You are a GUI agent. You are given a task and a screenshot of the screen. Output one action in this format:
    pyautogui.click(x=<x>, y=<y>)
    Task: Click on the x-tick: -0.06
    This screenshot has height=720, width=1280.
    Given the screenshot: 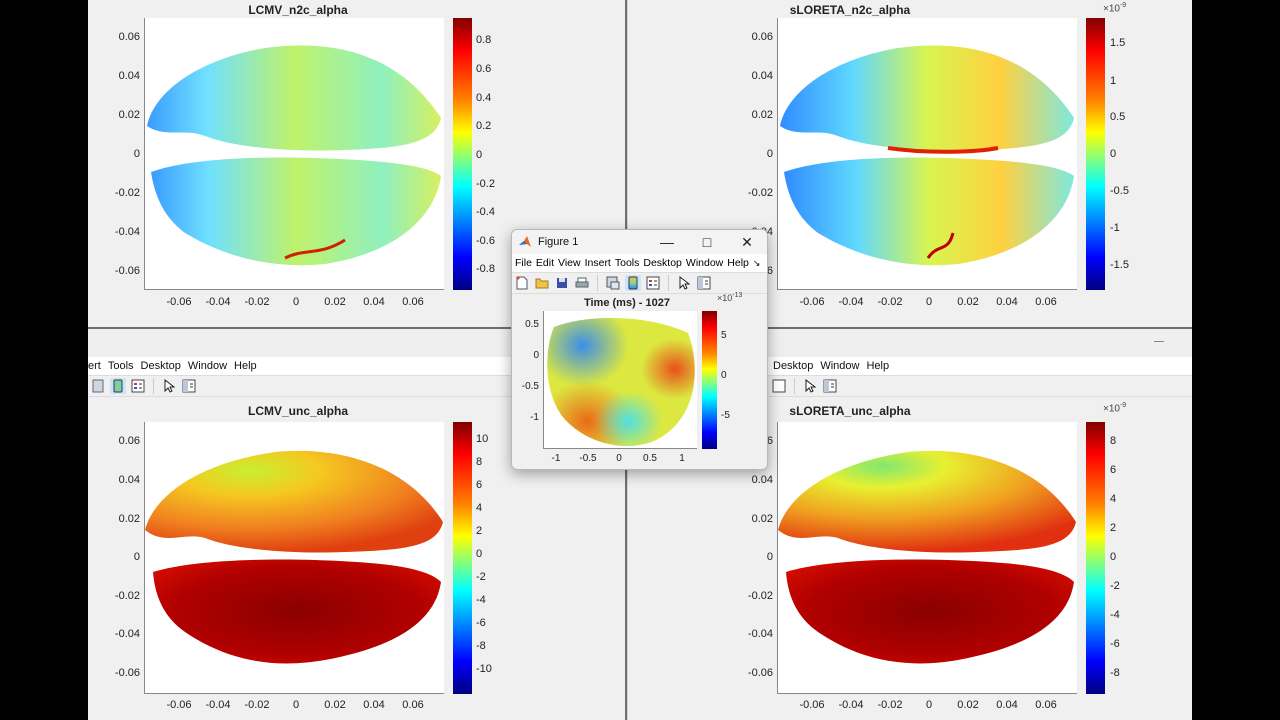 What is the action you would take?
    pyautogui.click(x=179, y=302)
    